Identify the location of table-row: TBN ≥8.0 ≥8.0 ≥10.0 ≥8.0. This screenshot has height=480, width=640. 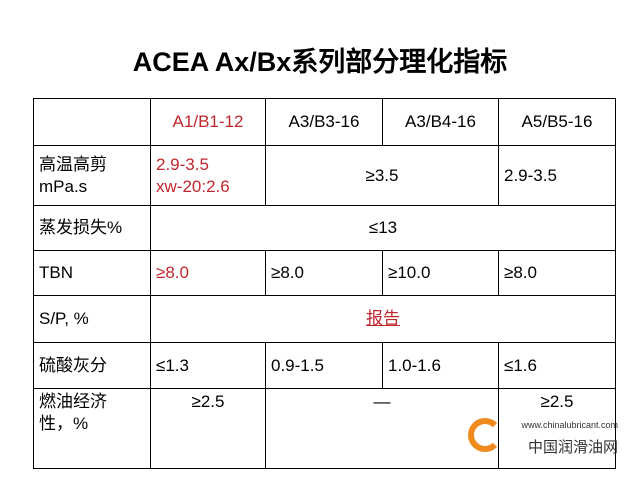
(324, 273).